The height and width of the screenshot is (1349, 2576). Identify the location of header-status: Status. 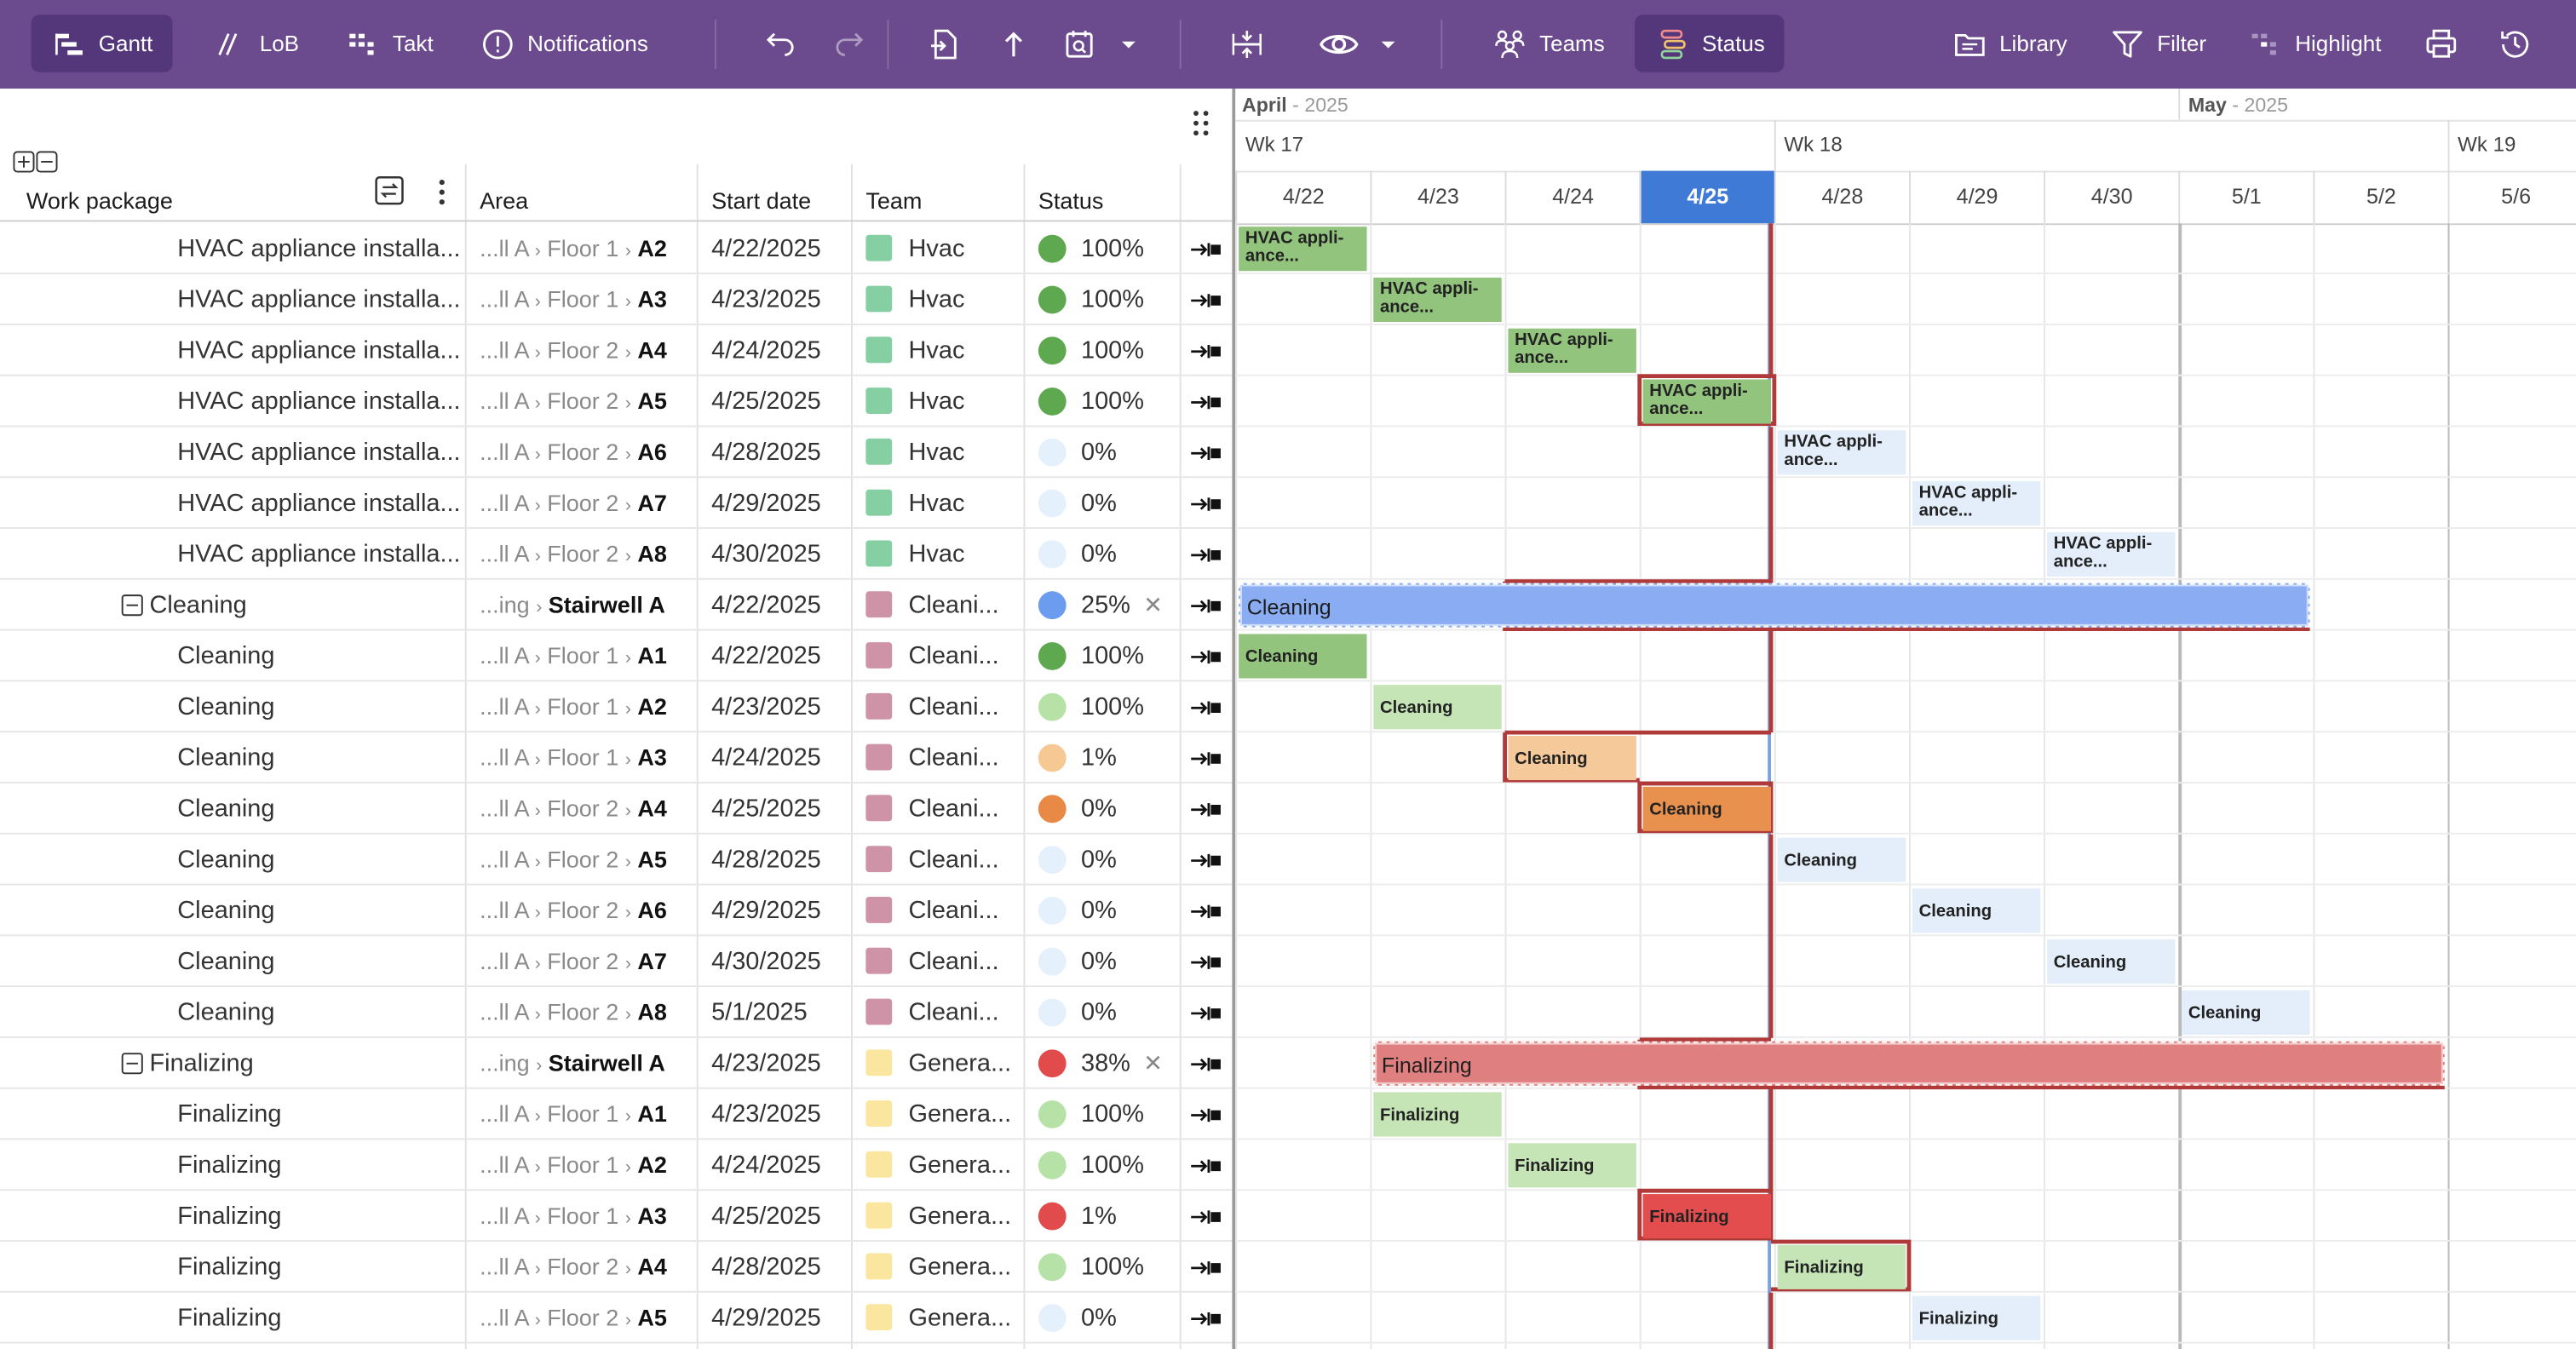
(1071, 200).